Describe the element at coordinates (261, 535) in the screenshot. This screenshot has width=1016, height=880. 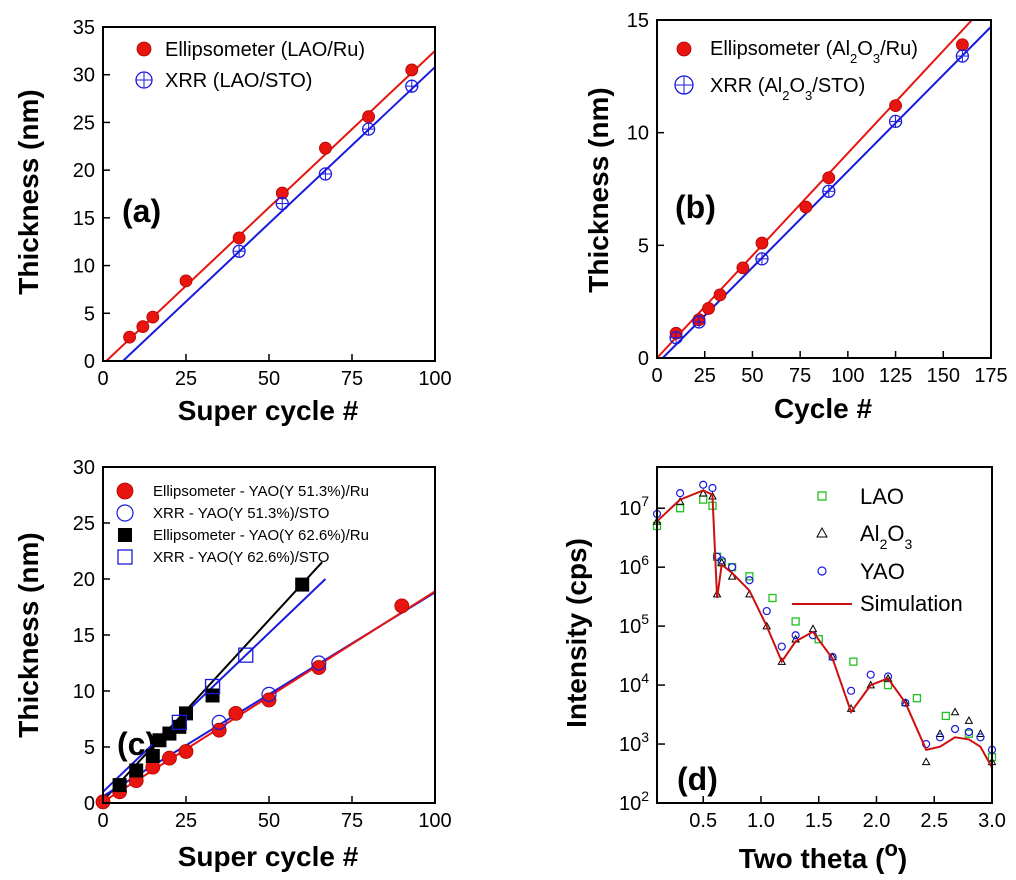
I see `legend-label-ellipsometer-yao626: Ellipsometer - YAO(Y 62.6%)/Ru` at that location.